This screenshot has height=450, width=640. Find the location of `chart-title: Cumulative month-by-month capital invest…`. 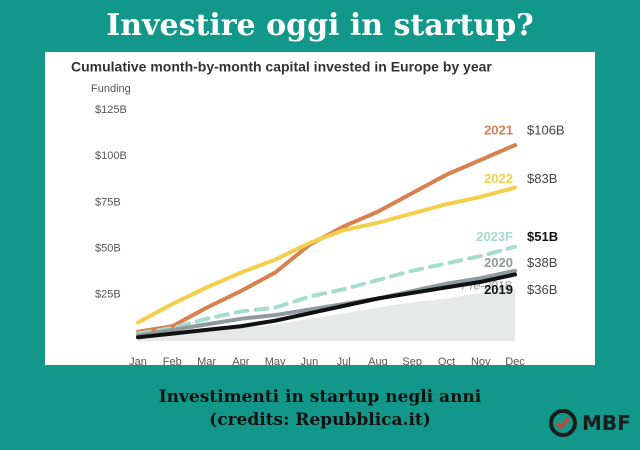

chart-title: Cumulative month-by-month capital invest… is located at coordinates (281, 67).